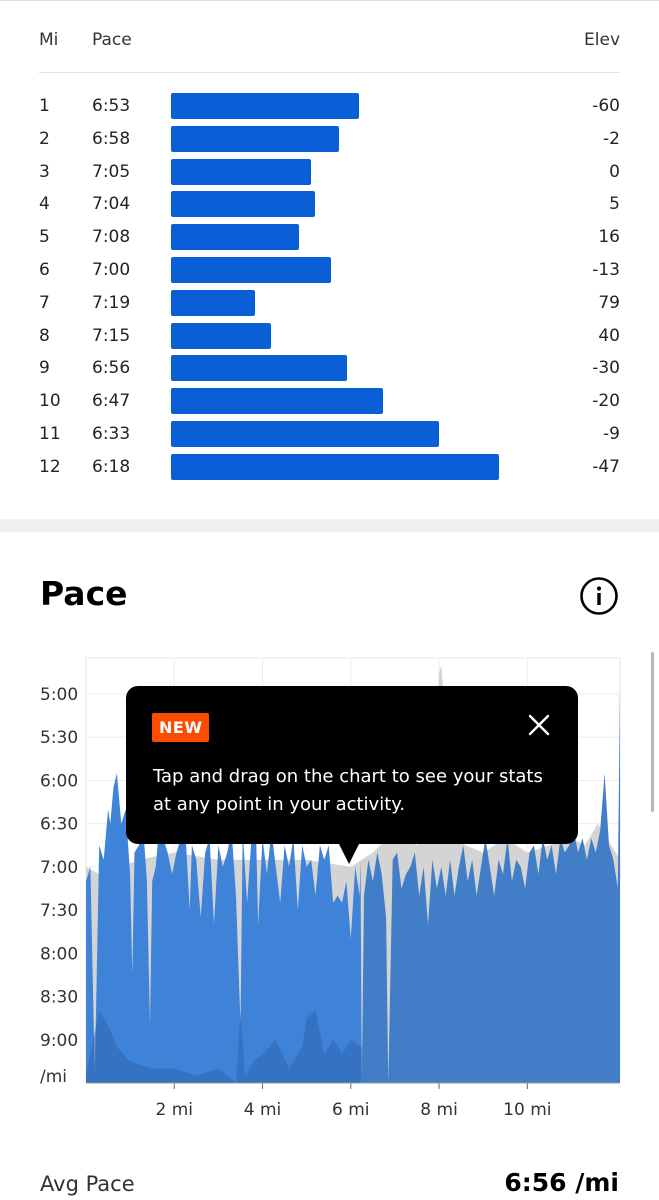 Image resolution: width=659 pixels, height=1200 pixels. What do you see at coordinates (59, 738) in the screenshot?
I see `y-tick-label: 5:30` at bounding box center [59, 738].